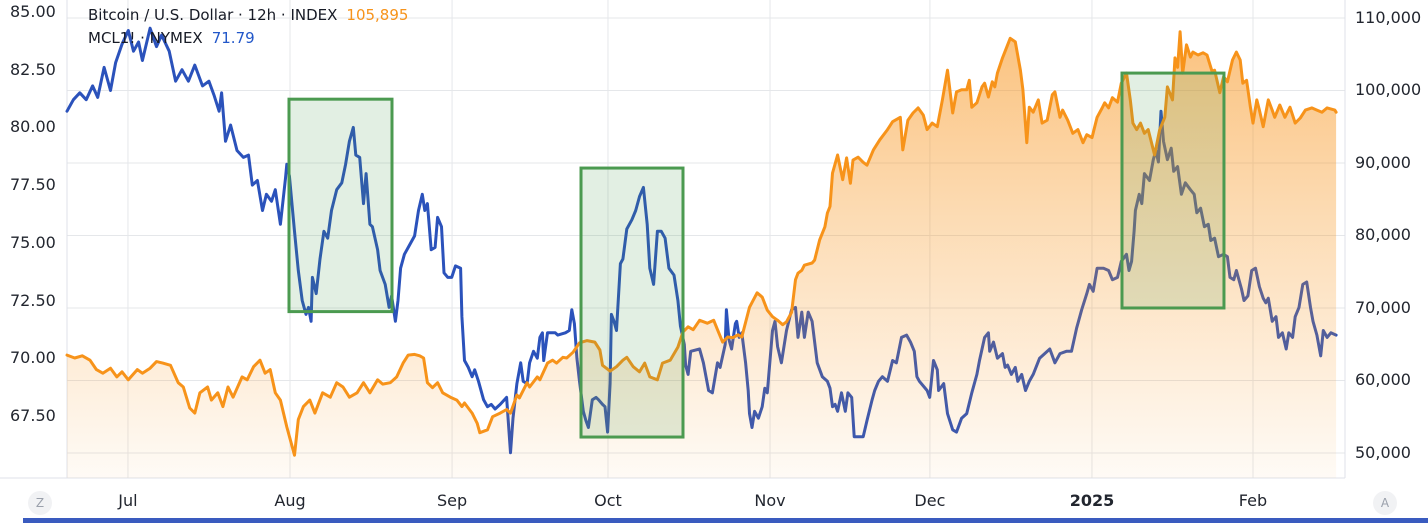 The image size is (1428, 523). What do you see at coordinates (128, 500) in the screenshot?
I see `time-axis-label: Jul` at bounding box center [128, 500].